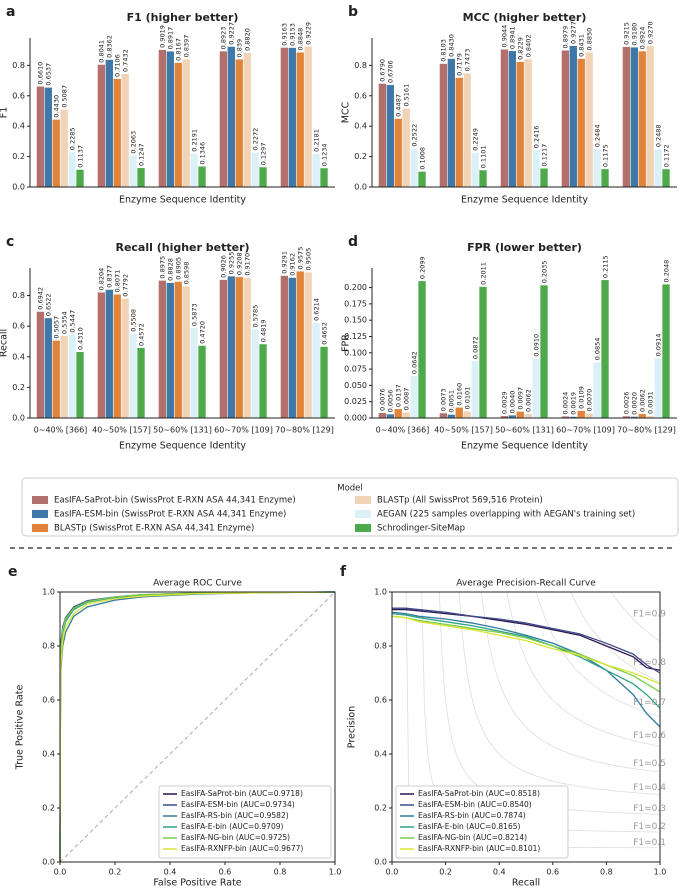  I want to click on value-label: 0.5057, so click(57, 327).